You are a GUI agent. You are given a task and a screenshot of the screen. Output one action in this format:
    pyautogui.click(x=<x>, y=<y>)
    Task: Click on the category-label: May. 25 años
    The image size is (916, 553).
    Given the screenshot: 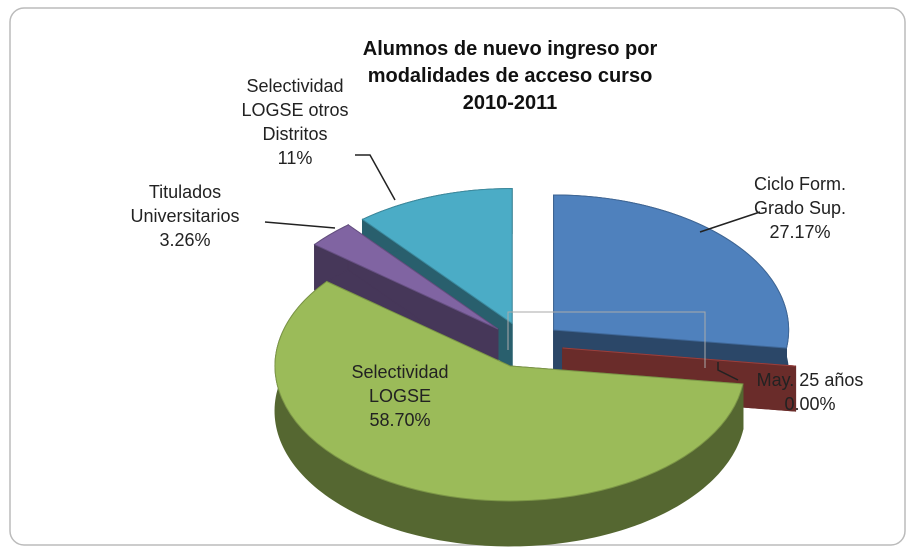 What is the action you would take?
    pyautogui.click(x=810, y=380)
    